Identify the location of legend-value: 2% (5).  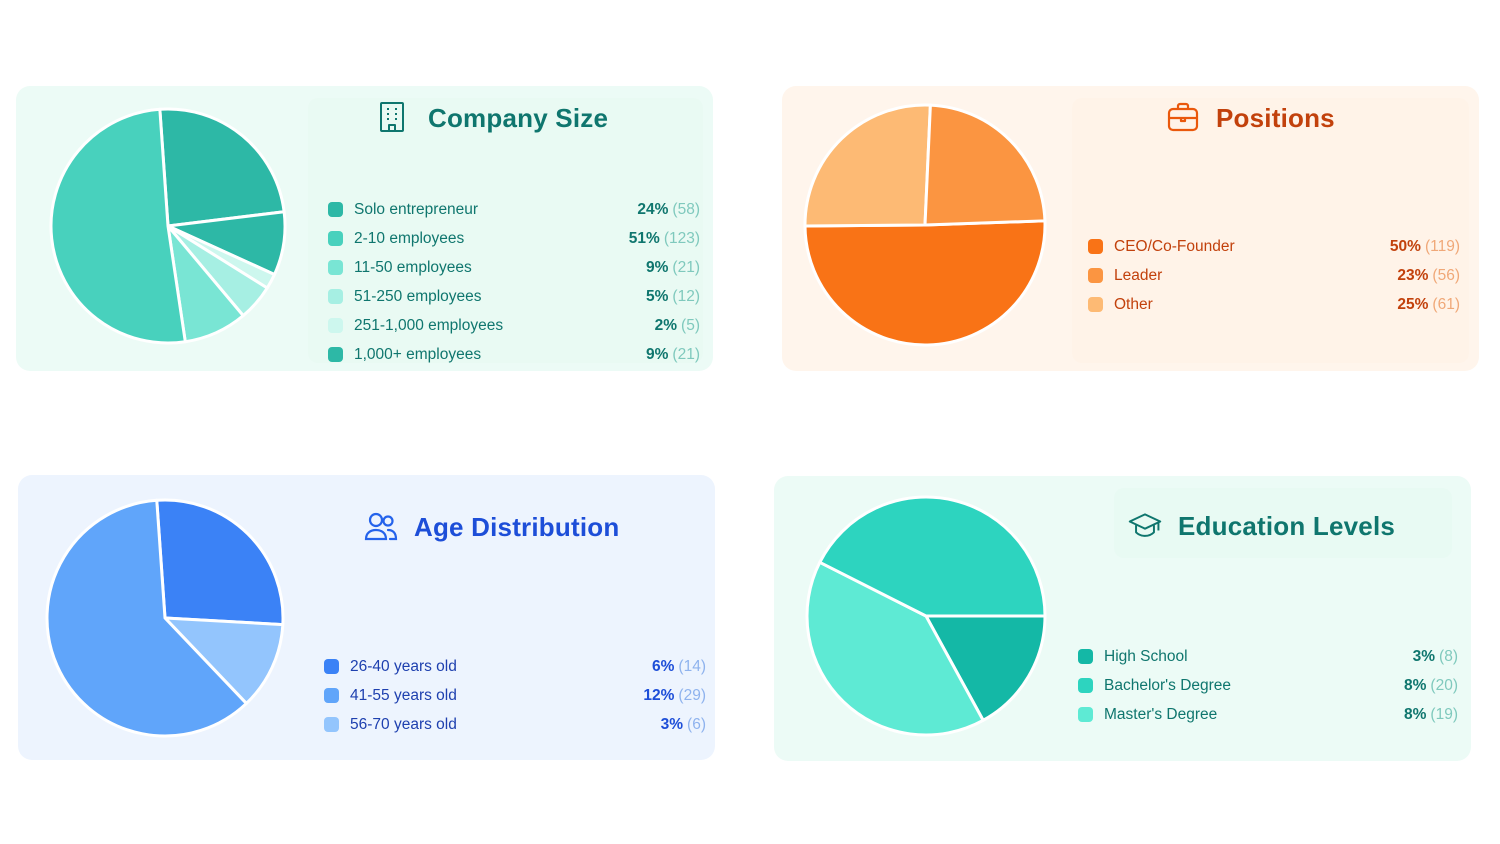
(677, 326).